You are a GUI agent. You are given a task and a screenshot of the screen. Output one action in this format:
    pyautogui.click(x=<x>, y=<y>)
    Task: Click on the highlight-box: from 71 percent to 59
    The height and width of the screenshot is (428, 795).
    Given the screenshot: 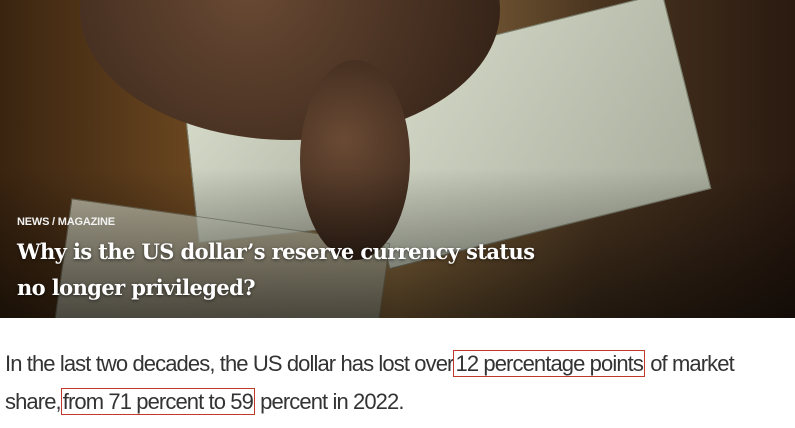 What is the action you would take?
    pyautogui.click(x=157, y=401)
    